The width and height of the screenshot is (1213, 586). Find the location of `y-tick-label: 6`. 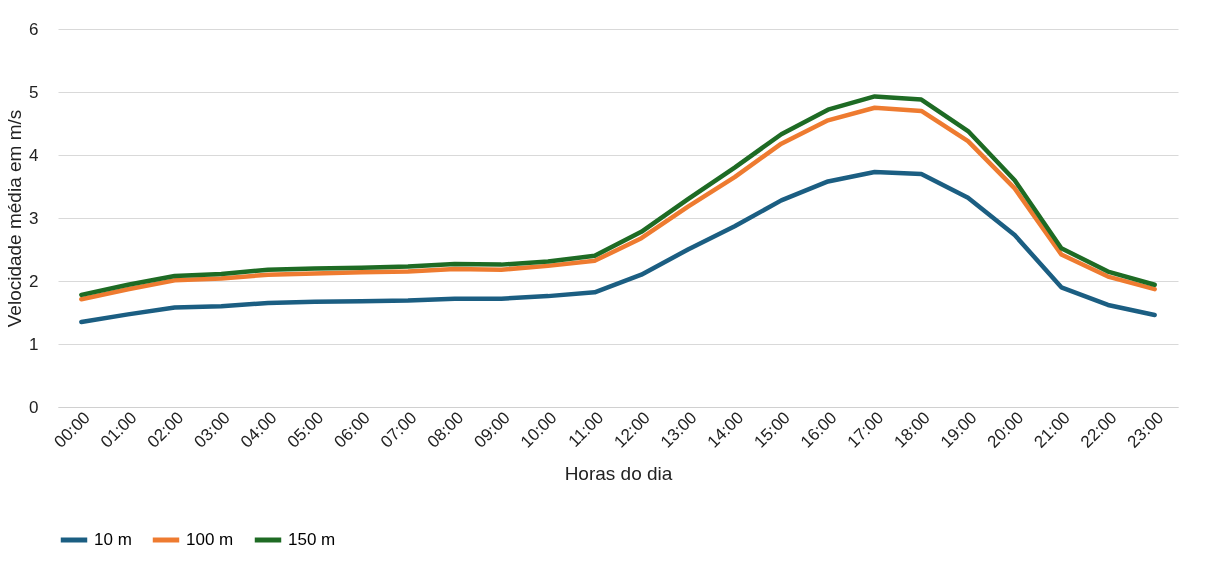

y-tick-label: 6 is located at coordinates (34, 29).